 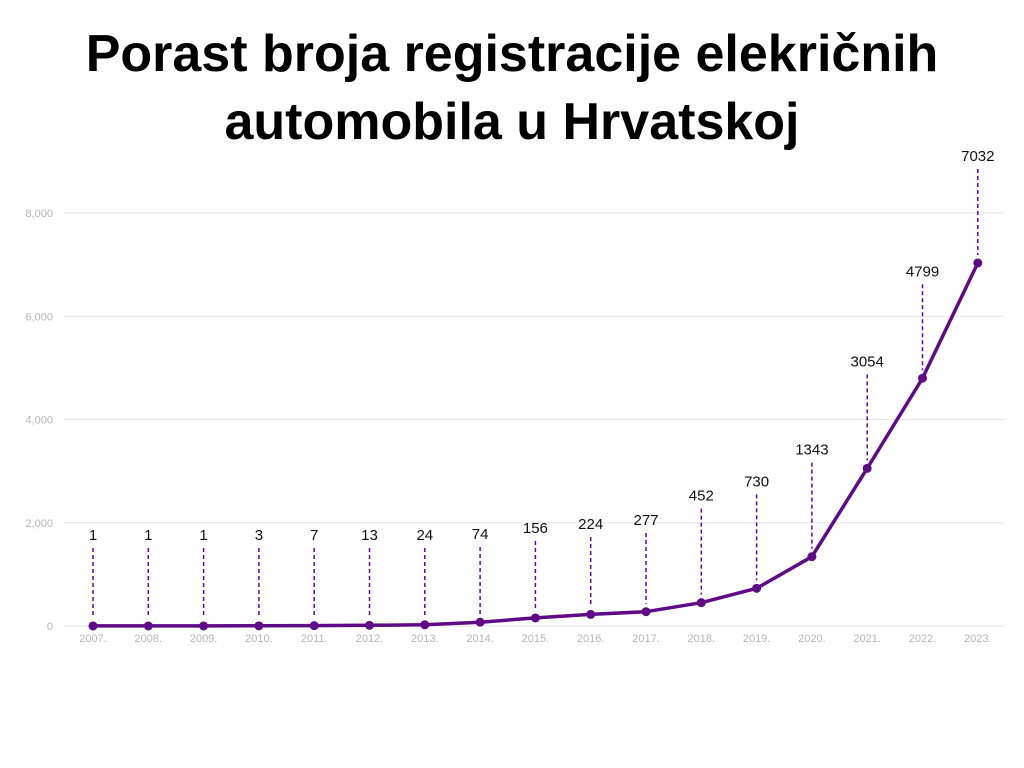 I want to click on x-tick-label: 2011., so click(x=314, y=639).